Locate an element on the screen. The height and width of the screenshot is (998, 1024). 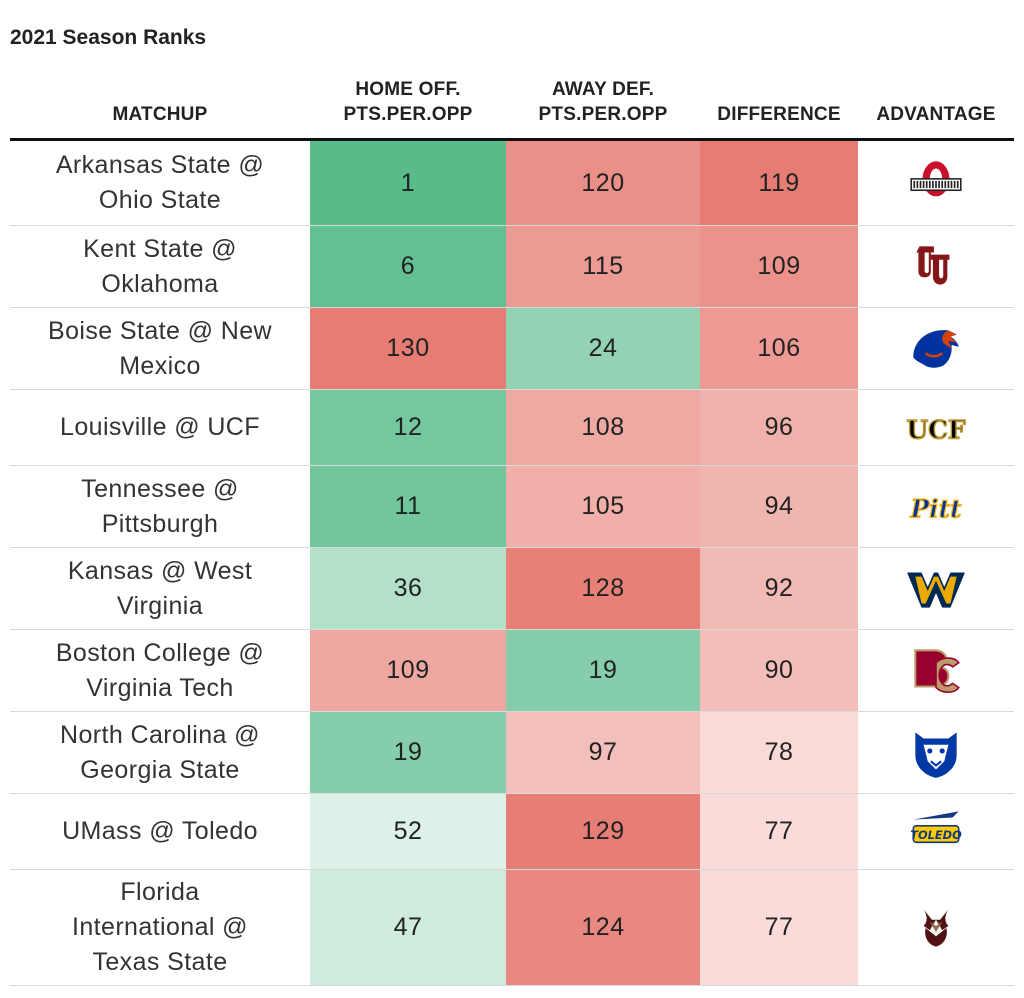
matchup-line: UMass @ Toledo is located at coordinates (160, 831).